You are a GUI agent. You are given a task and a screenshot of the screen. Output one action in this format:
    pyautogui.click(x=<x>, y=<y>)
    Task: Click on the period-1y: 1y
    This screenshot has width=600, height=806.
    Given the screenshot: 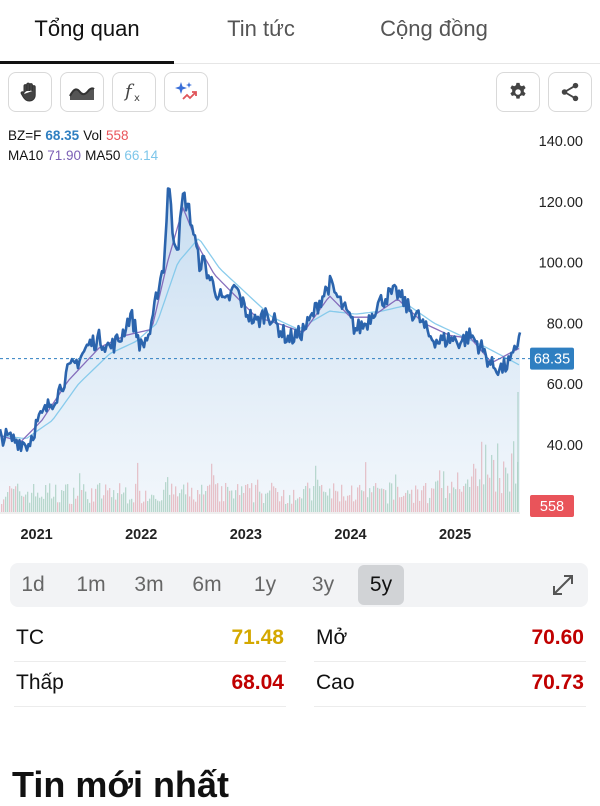 What is the action you would take?
    pyautogui.click(x=265, y=584)
    